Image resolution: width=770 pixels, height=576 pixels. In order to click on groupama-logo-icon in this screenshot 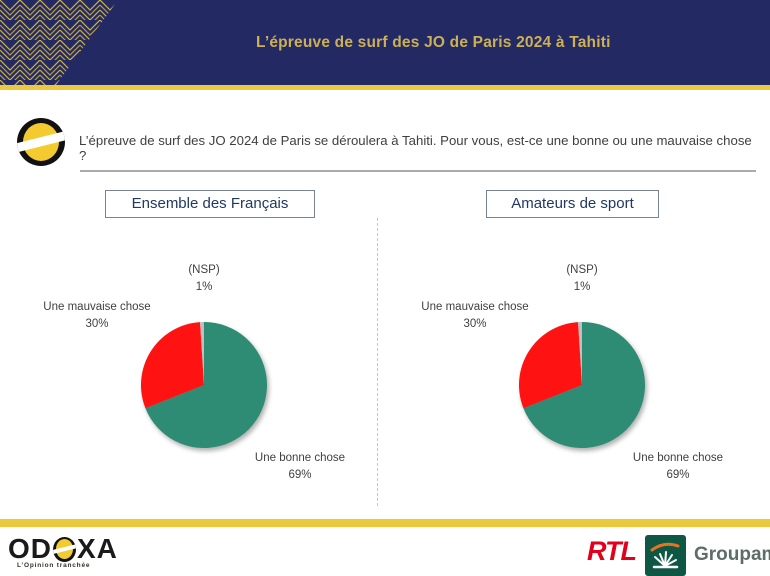, I will do `click(665, 555)`.